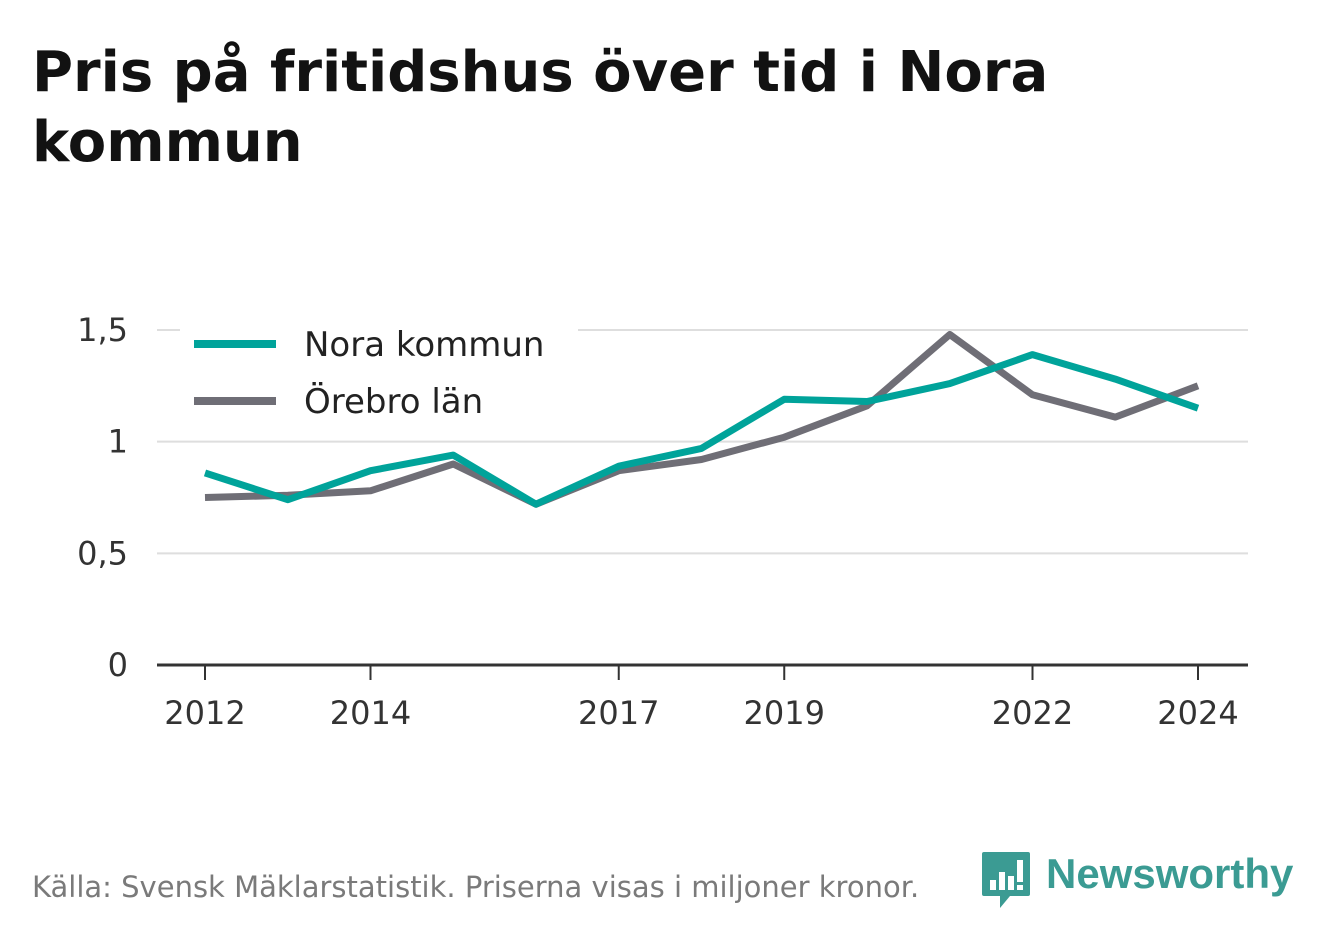 Image resolution: width=1322 pixels, height=939 pixels. Describe the element at coordinates (424, 345) in the screenshot. I see `legend-label: Nora kommun` at that location.